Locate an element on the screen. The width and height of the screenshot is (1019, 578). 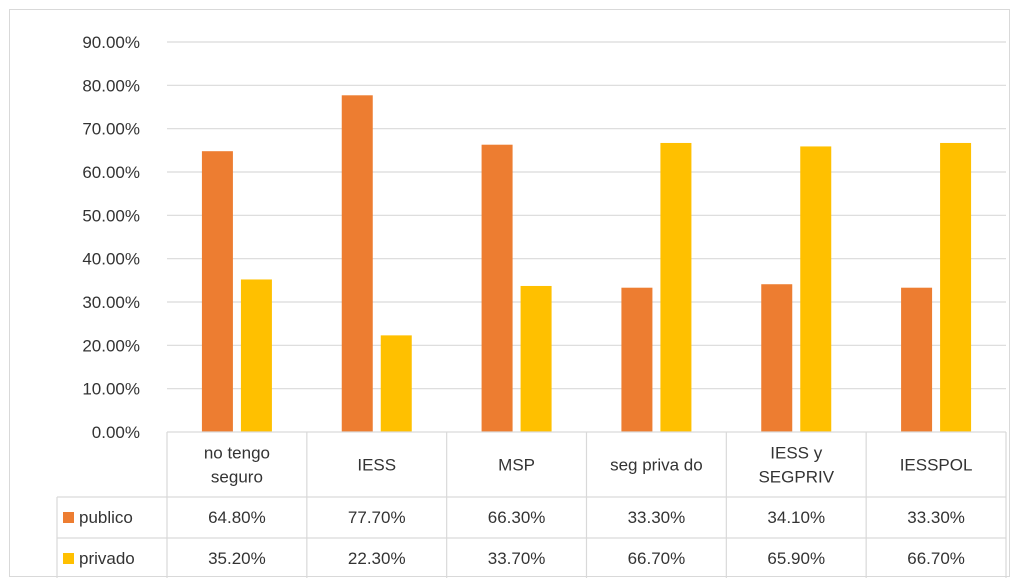
data-table-cell: 64.80% is located at coordinates (237, 517).